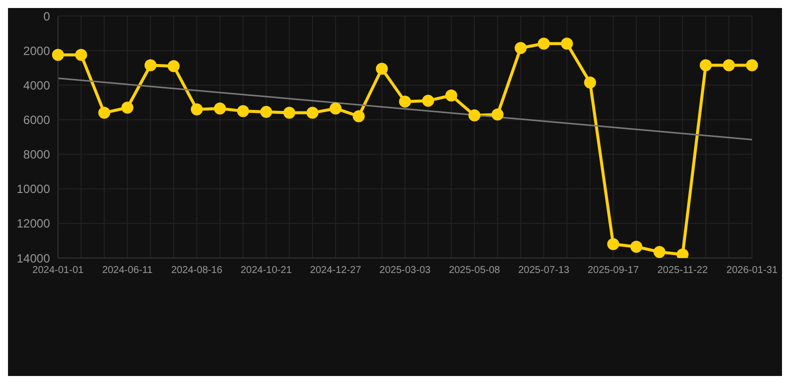 The image size is (790, 384). What do you see at coordinates (46, 16) in the screenshot?
I see `y-tick-label: 0` at bounding box center [46, 16].